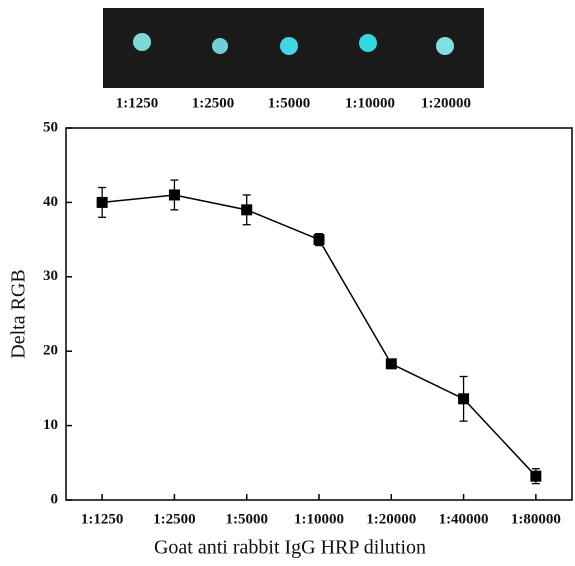 The width and height of the screenshot is (575, 566). What do you see at coordinates (137, 103) in the screenshot?
I see `strip-label: 1:1250` at bounding box center [137, 103].